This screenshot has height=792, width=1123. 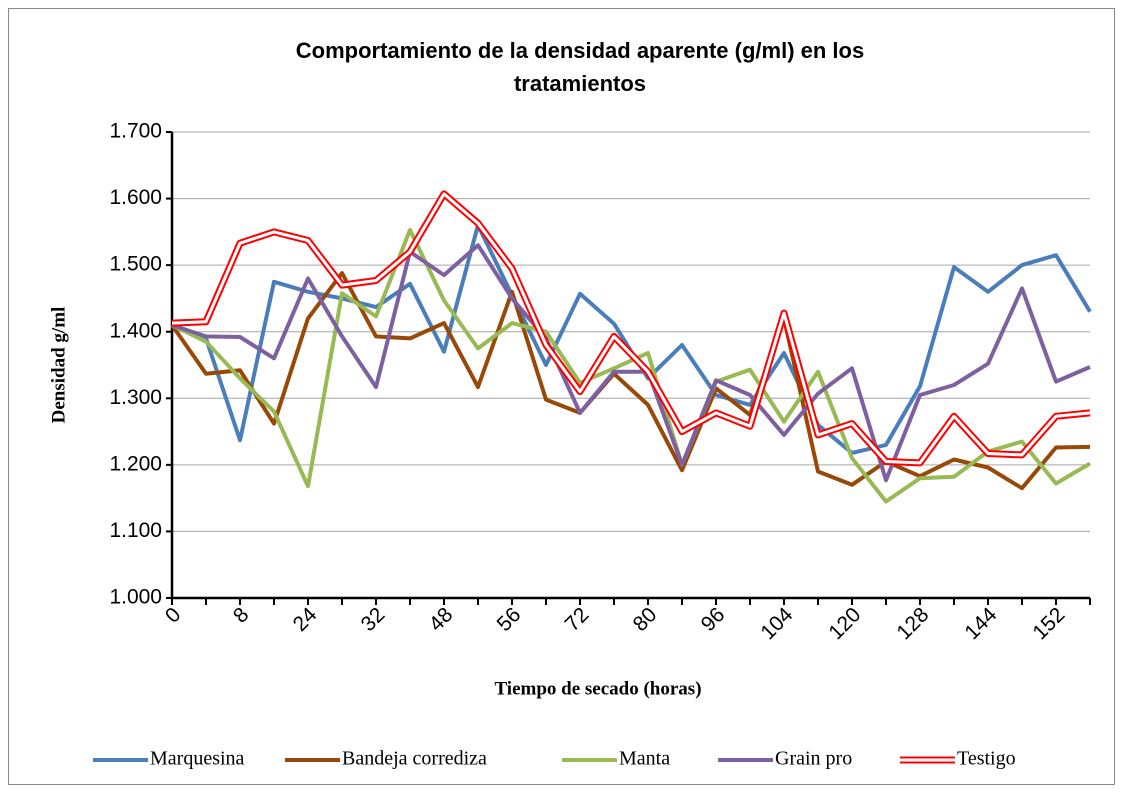 I want to click on y-tick-label: 1.700, so click(x=135, y=131).